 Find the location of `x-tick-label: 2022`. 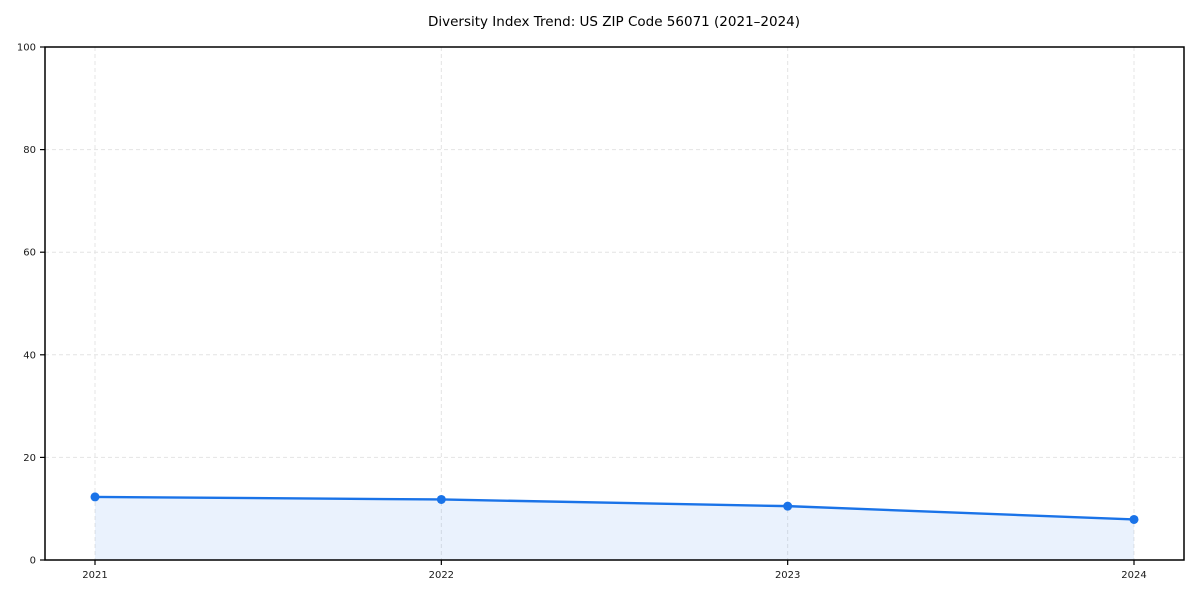

x-tick-label: 2022 is located at coordinates (441, 575).